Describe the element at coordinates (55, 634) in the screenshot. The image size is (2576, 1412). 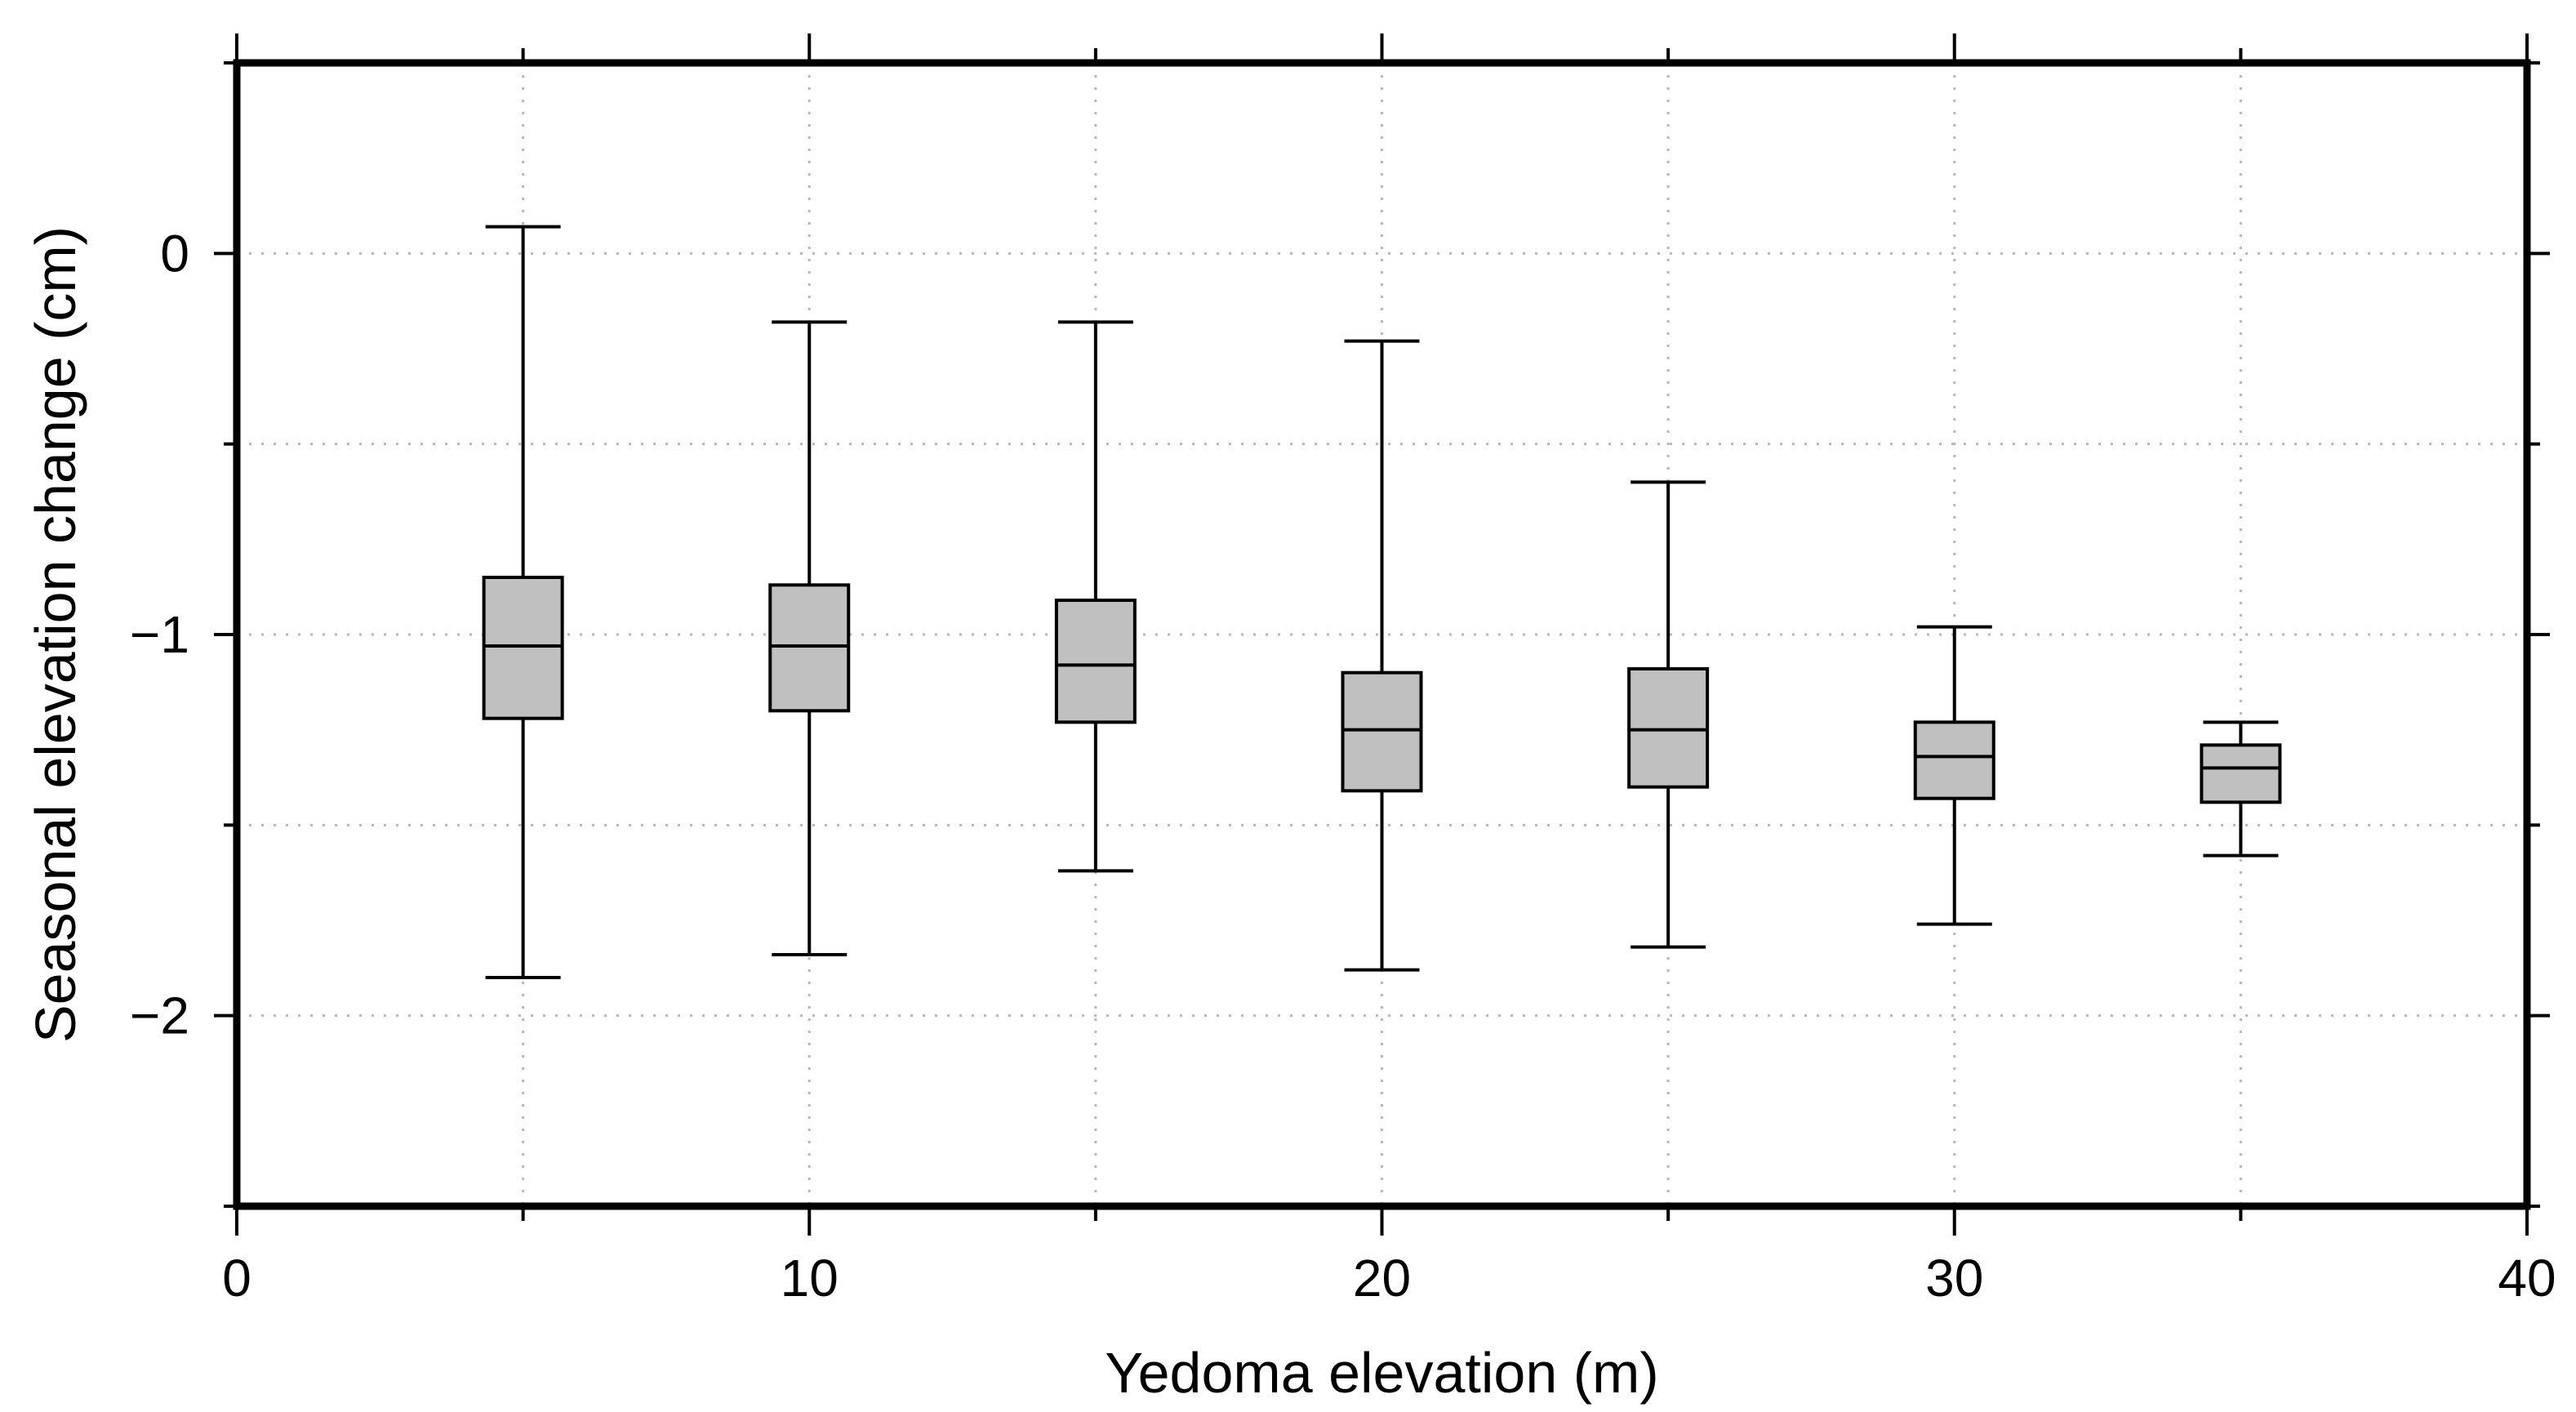
I see `y-axis-title: Seasonal elevation change (cm)` at that location.